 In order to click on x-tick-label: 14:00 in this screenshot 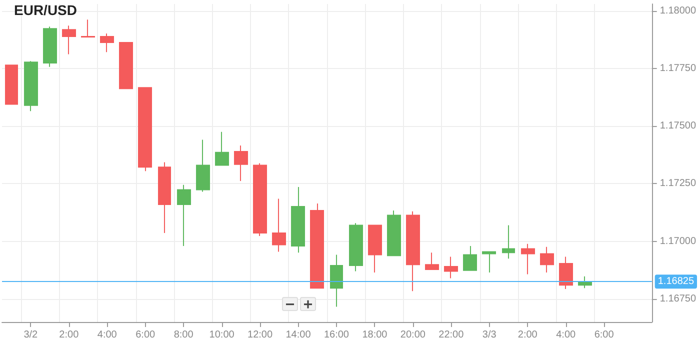, I will do `click(299, 335)`.